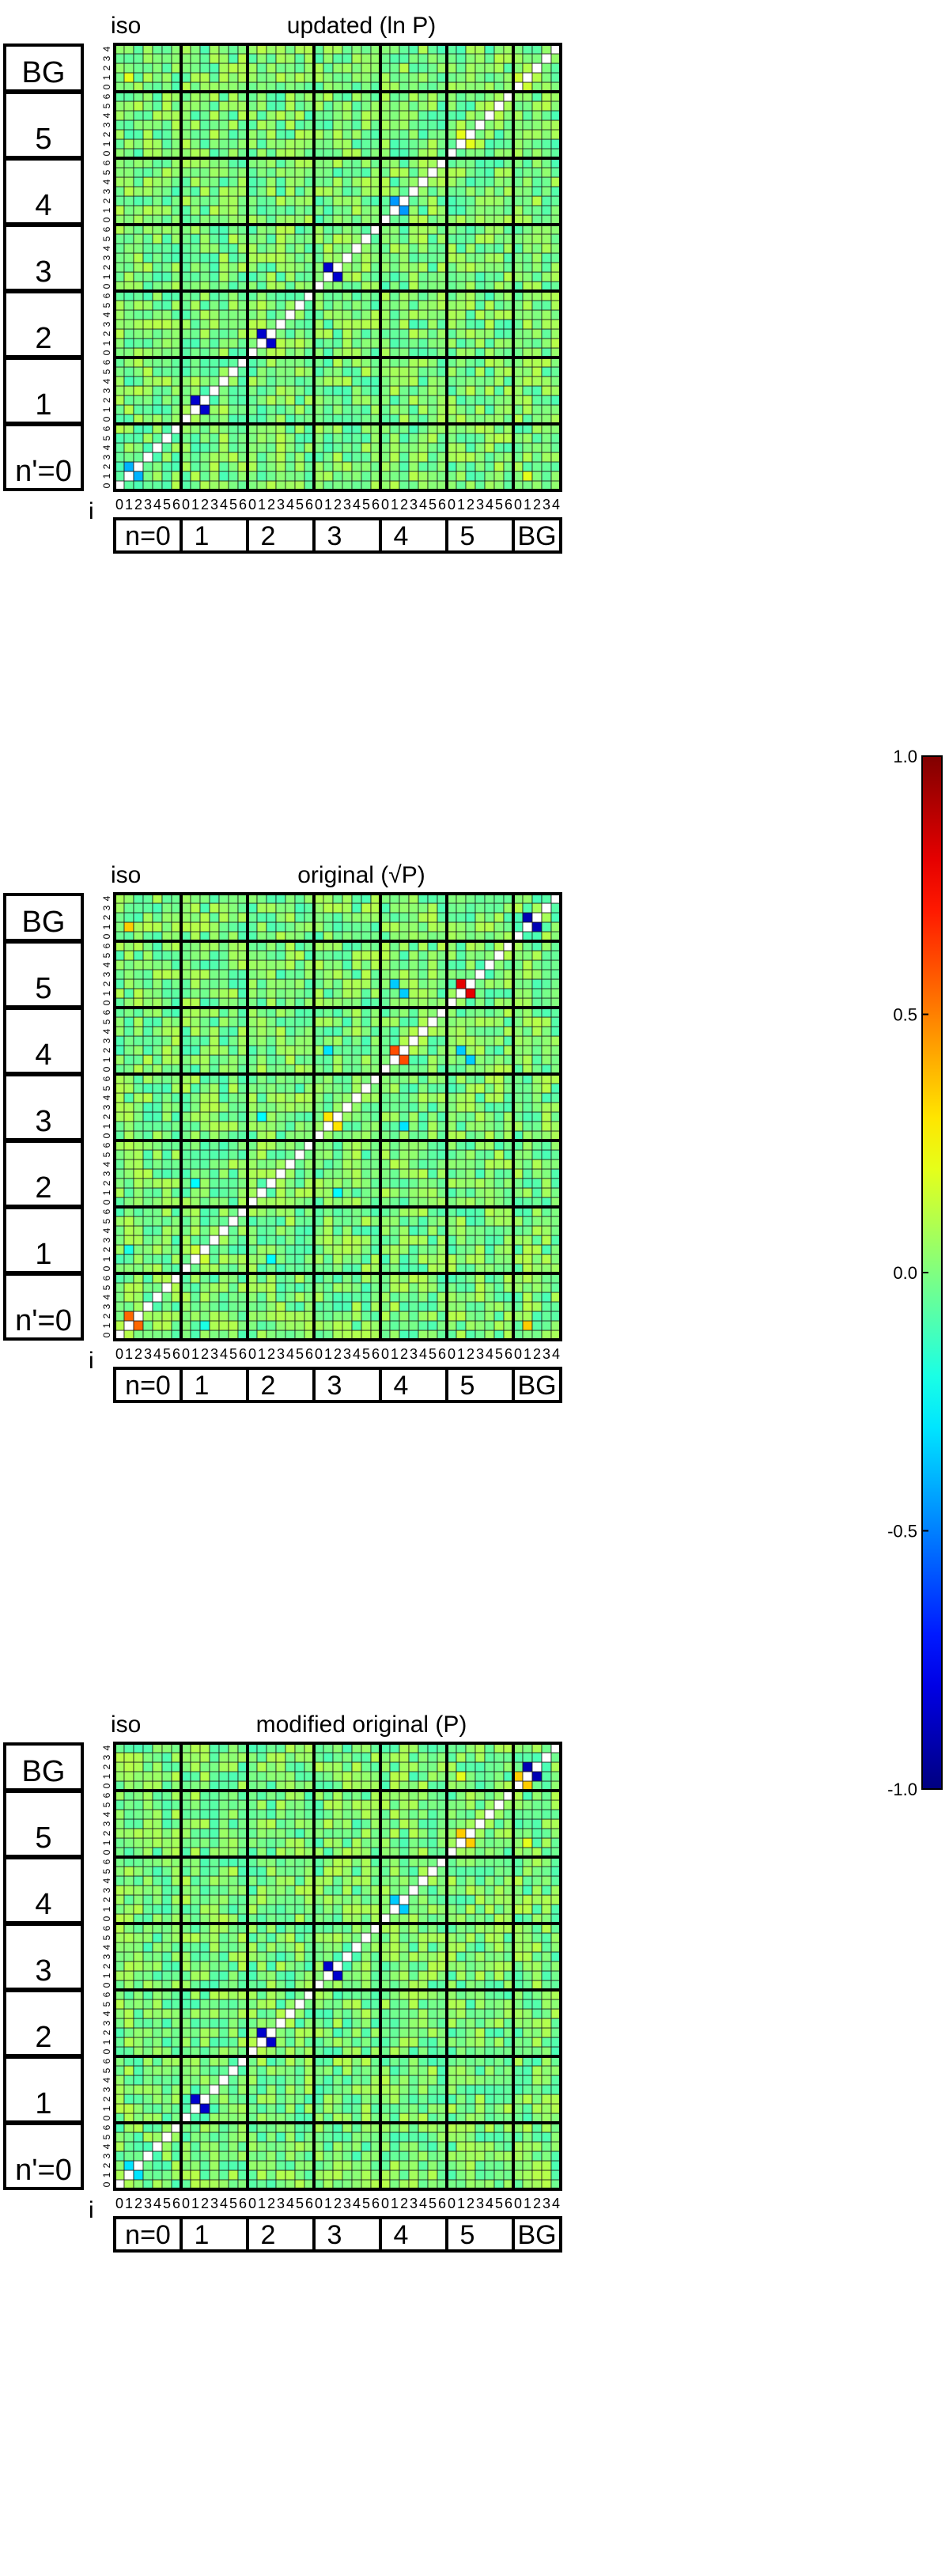  I want to click on row-group-label: 4, so click(43, 1055).